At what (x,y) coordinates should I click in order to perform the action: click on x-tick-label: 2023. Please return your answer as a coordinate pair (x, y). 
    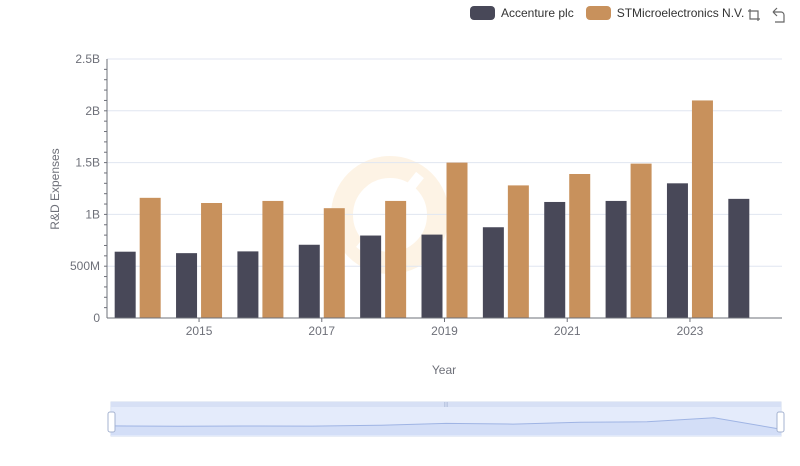
    Looking at the image, I should click on (690, 331).